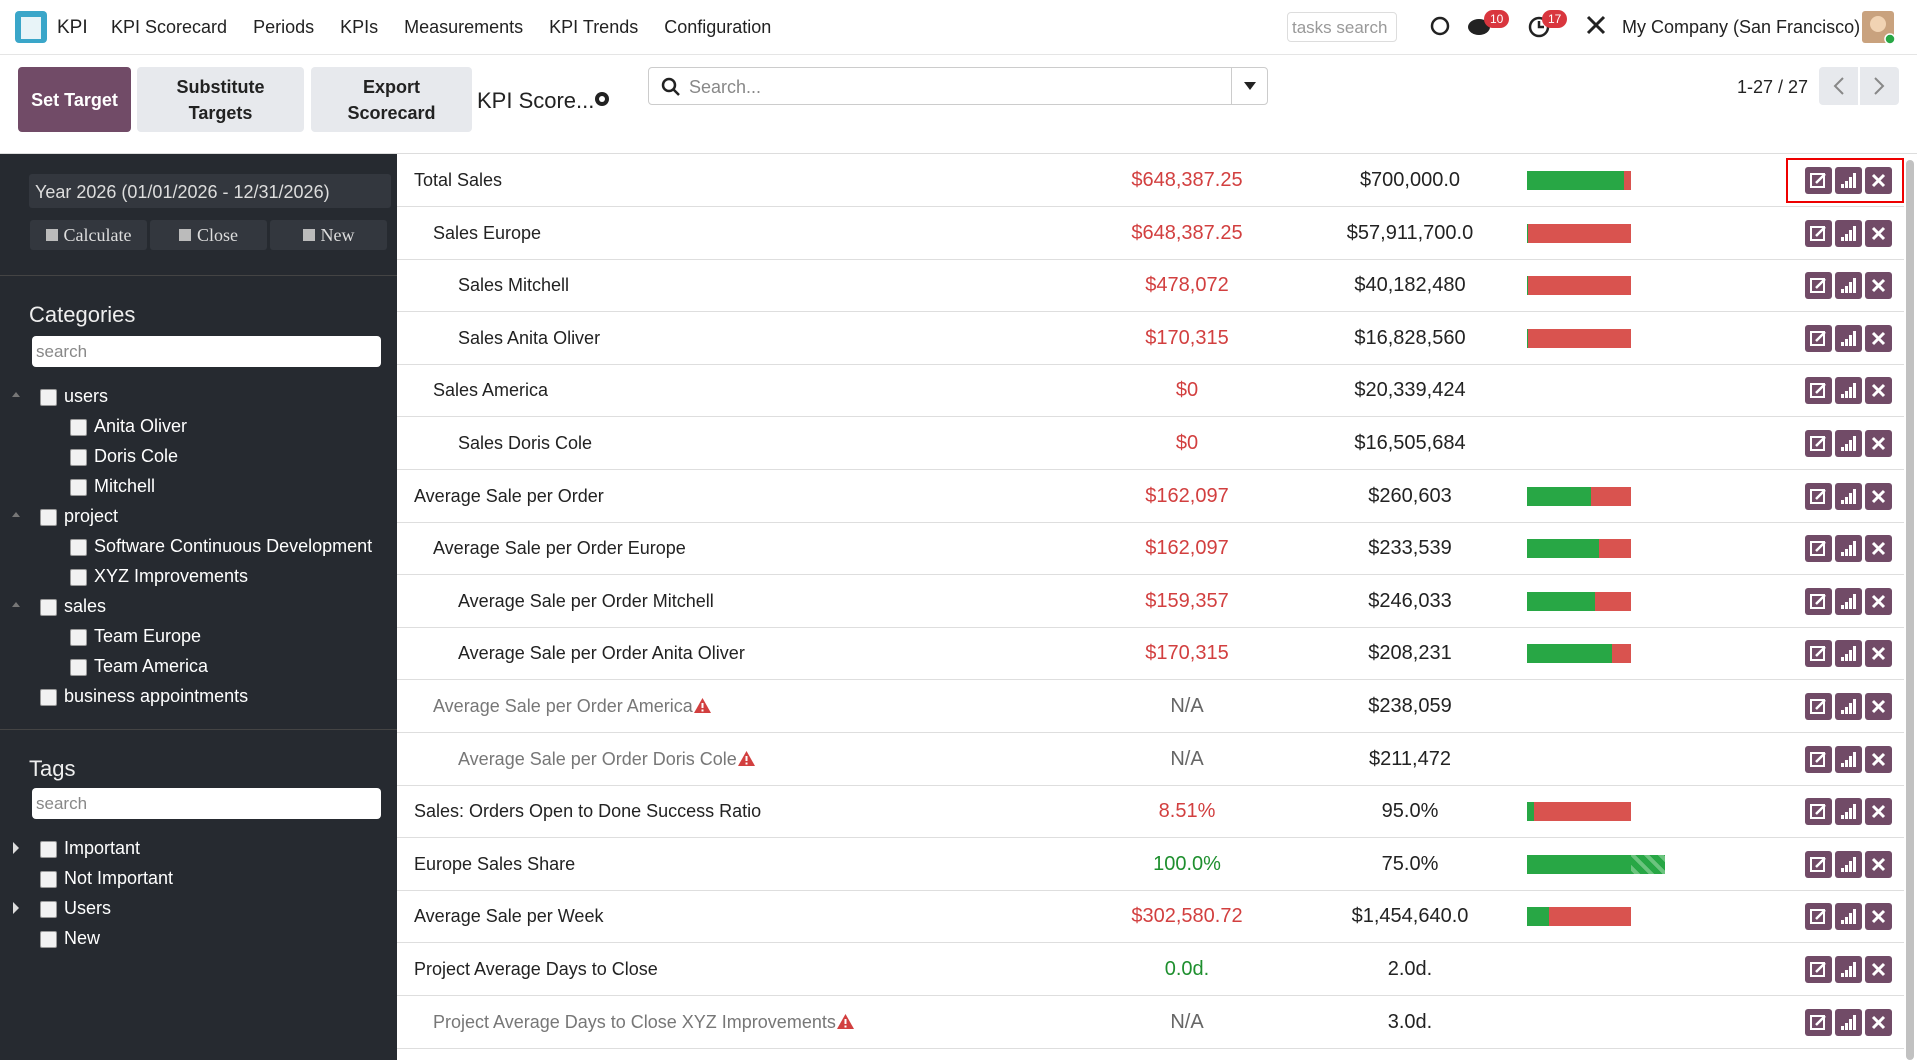 The height and width of the screenshot is (1060, 1917). What do you see at coordinates (529, 337) in the screenshot?
I see `kpi-name: Sales Anita Oliver` at bounding box center [529, 337].